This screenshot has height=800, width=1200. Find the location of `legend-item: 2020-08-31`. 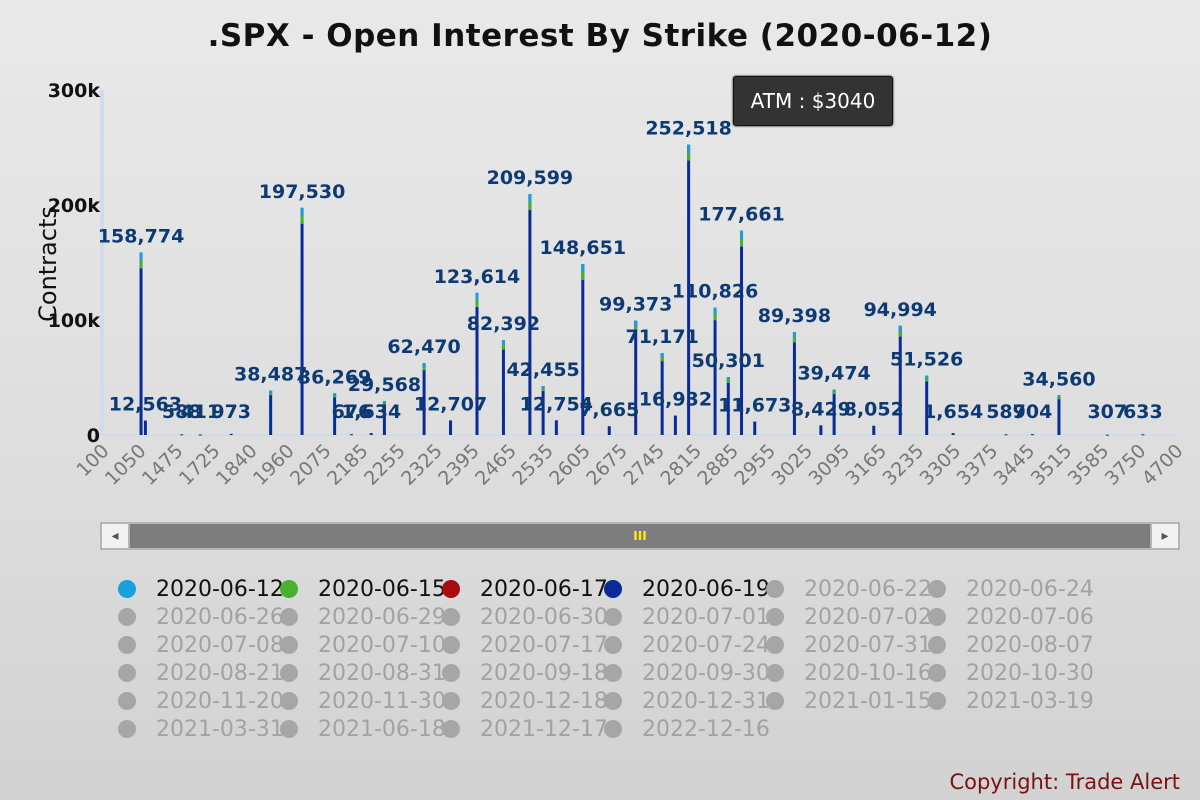

legend-item: 2020-08-31 is located at coordinates (363, 673).